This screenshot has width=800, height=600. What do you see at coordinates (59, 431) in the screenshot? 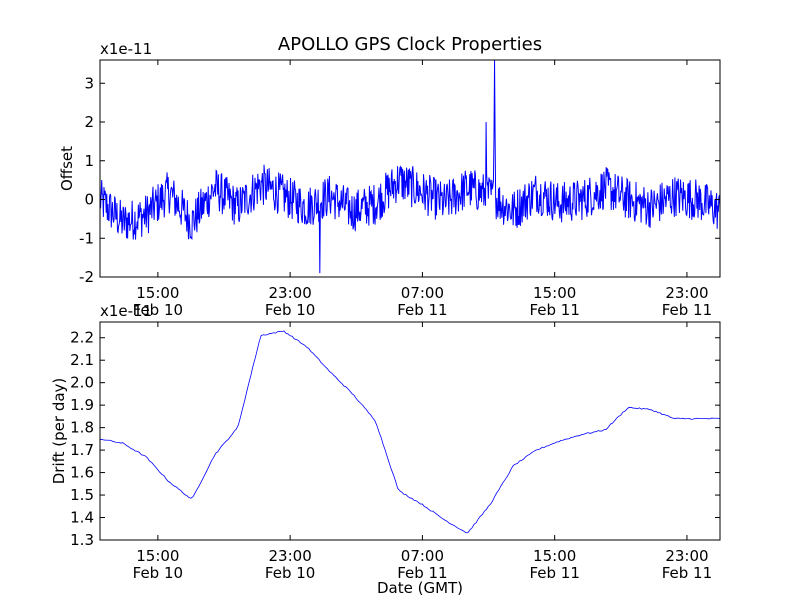
I see `y-axis-label: Drift (per day)` at bounding box center [59, 431].